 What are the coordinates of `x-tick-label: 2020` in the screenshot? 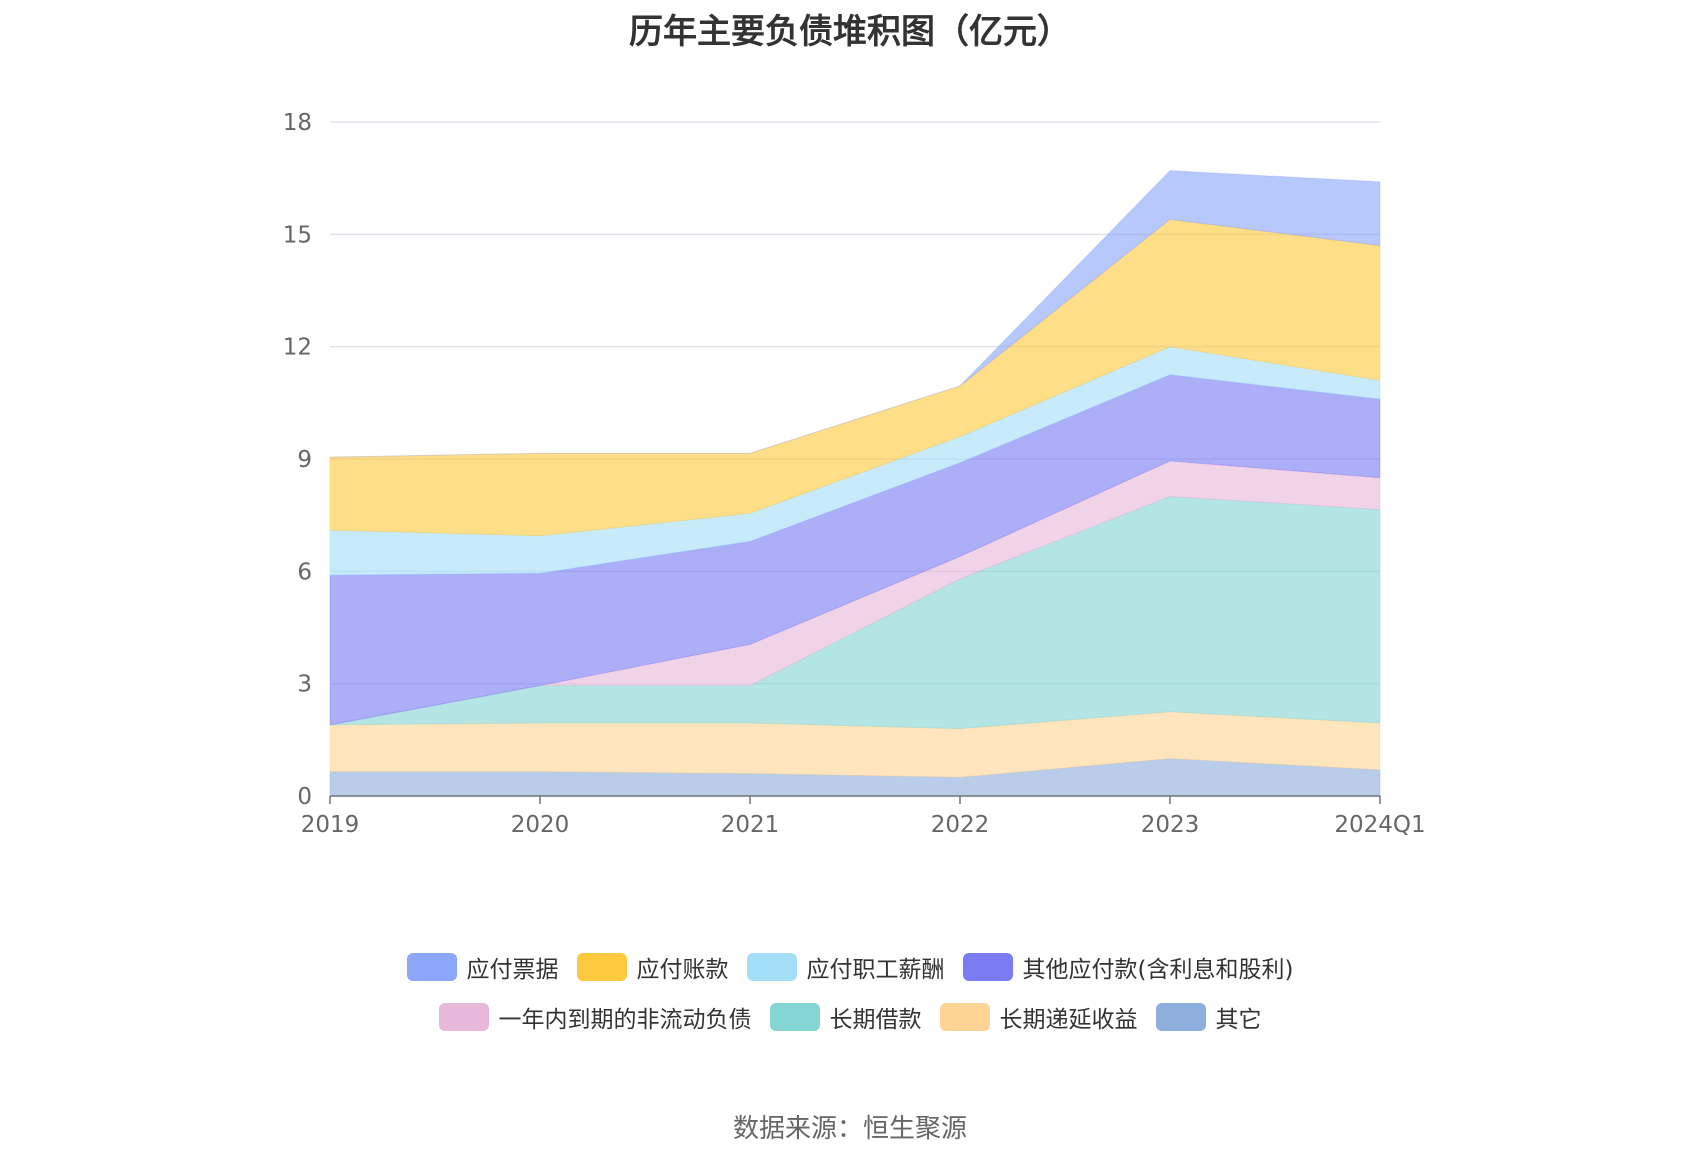 It's located at (540, 825).